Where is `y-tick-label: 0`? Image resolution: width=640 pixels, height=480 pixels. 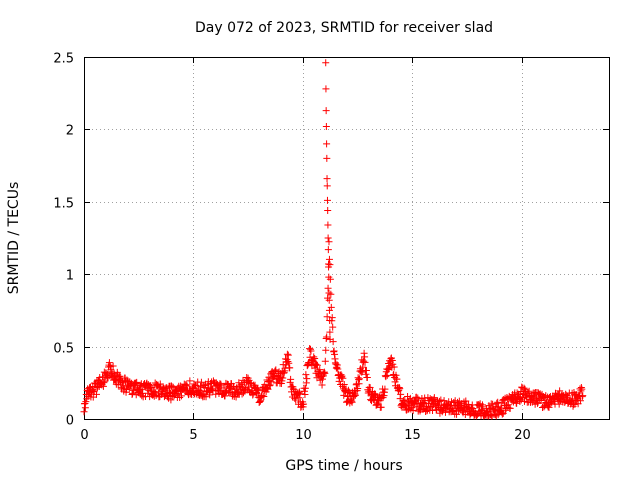
y-tick-label: 0 is located at coordinates (70, 421).